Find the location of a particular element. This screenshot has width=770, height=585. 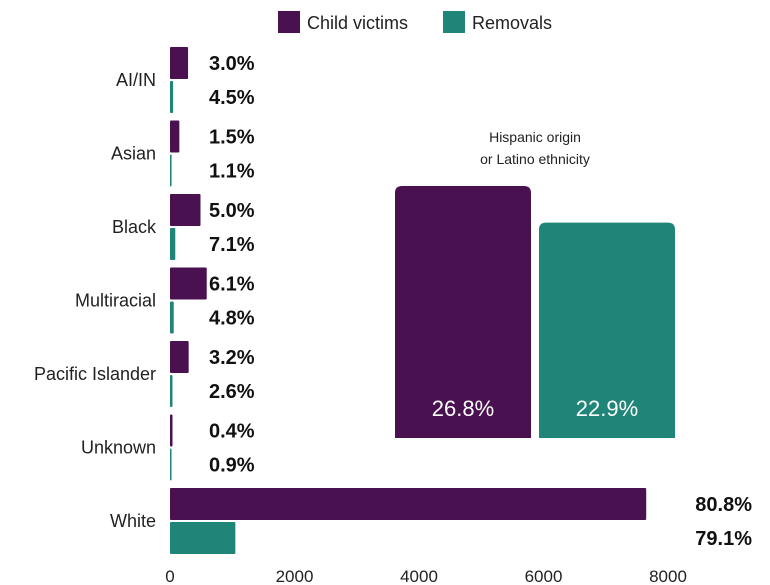

category-label-pacific-islander: Pacific Islander is located at coordinates (95, 374).